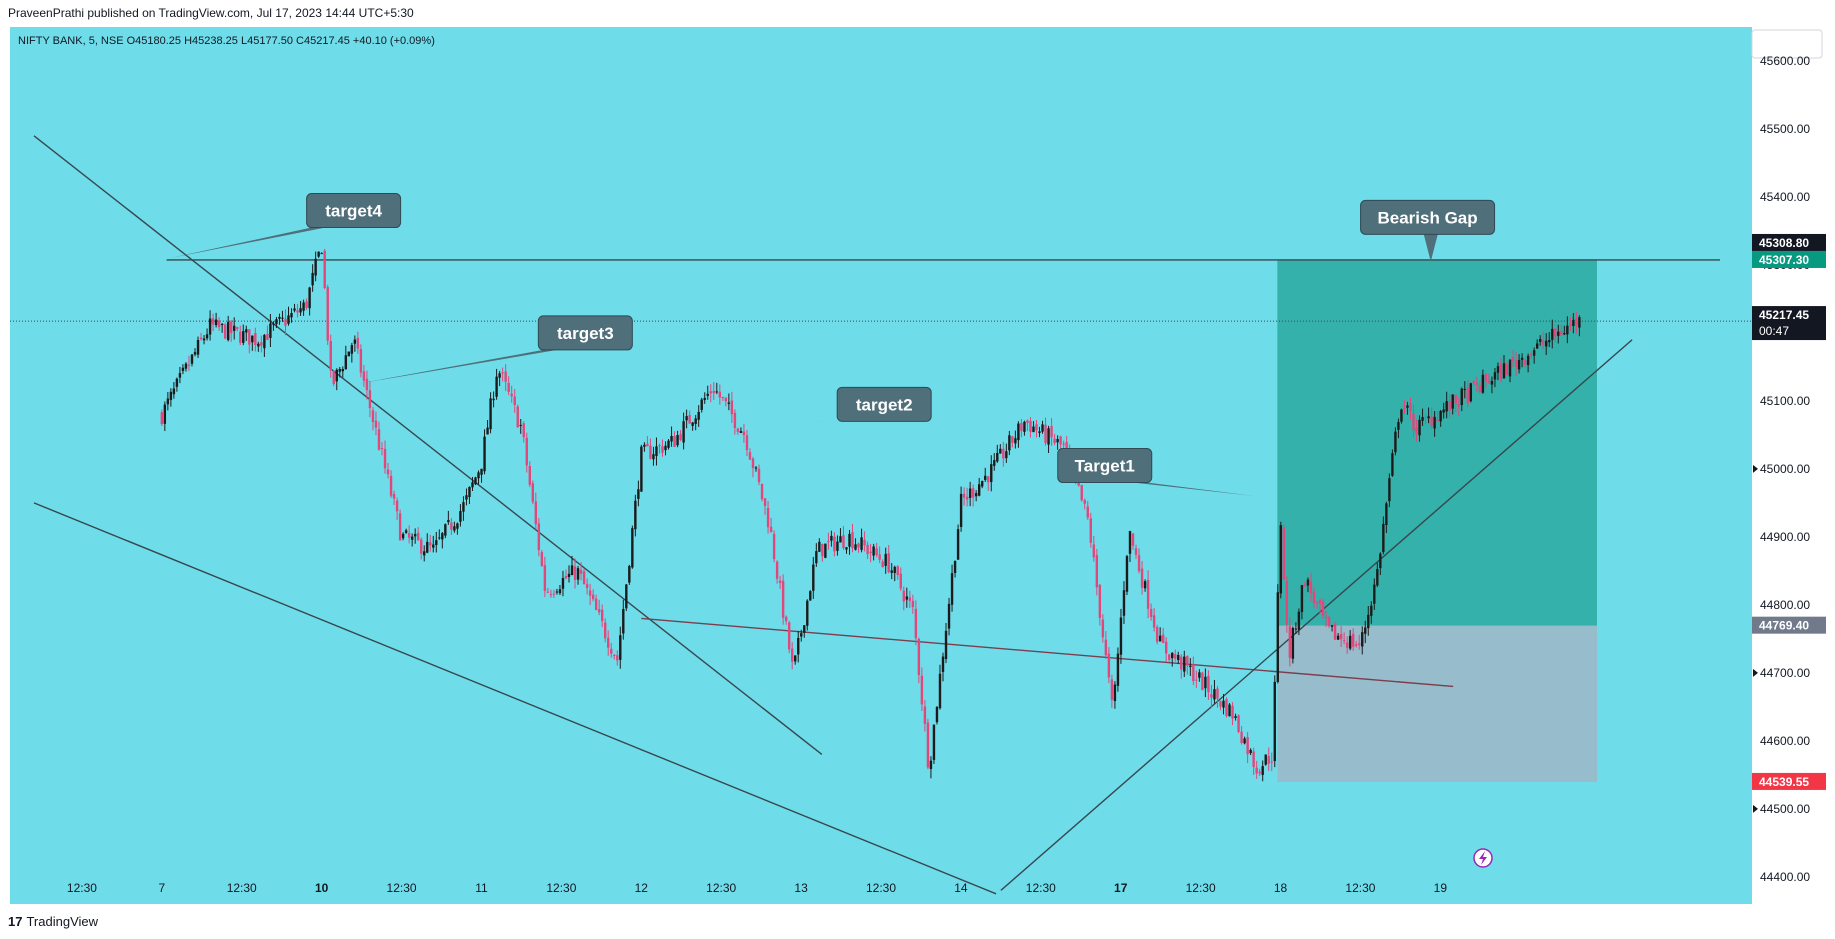  Describe the element at coordinates (1793, 465) in the screenshot. I see `price-axis` at that location.